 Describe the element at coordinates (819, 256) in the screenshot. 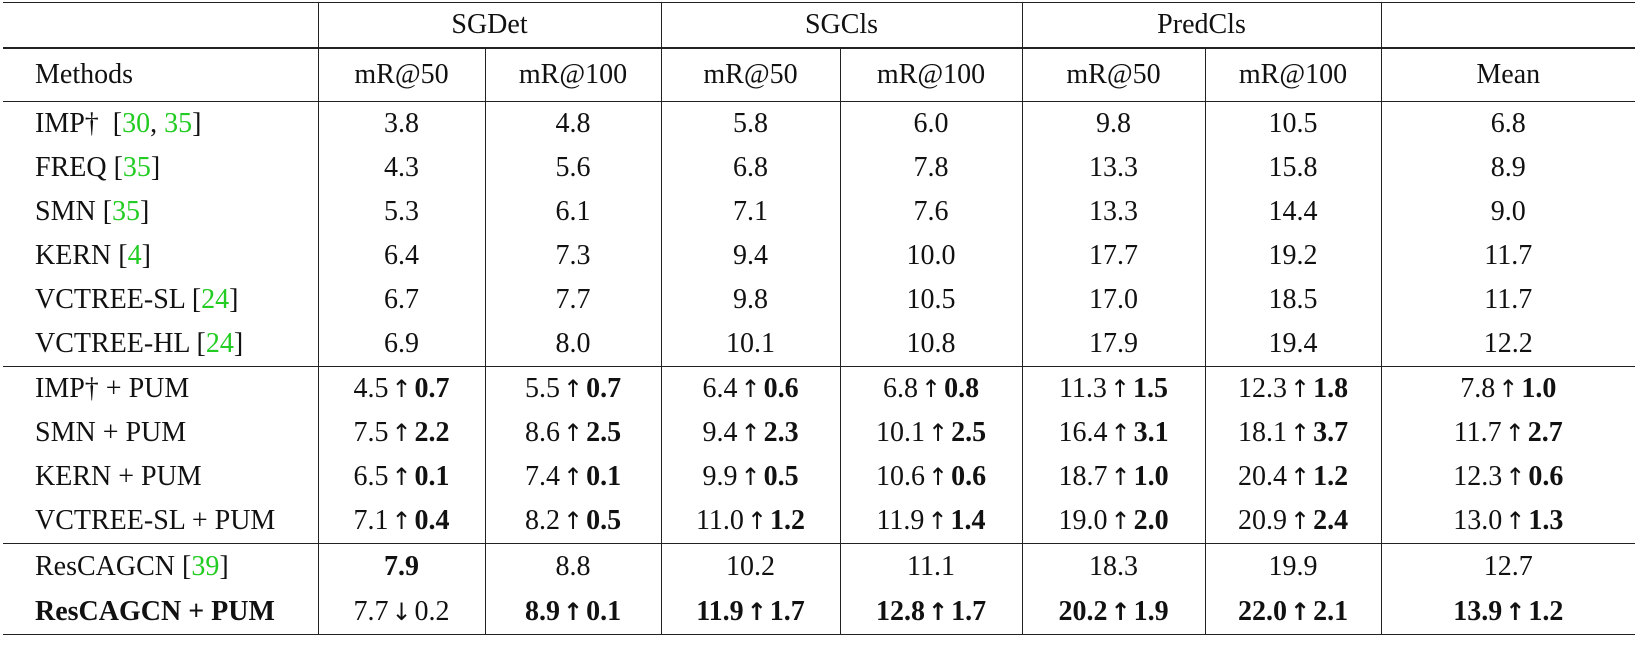

I see `table-row: KERN [4] 6.4 7.3 9.4 10.0 17.7 19.2 11.7` at that location.